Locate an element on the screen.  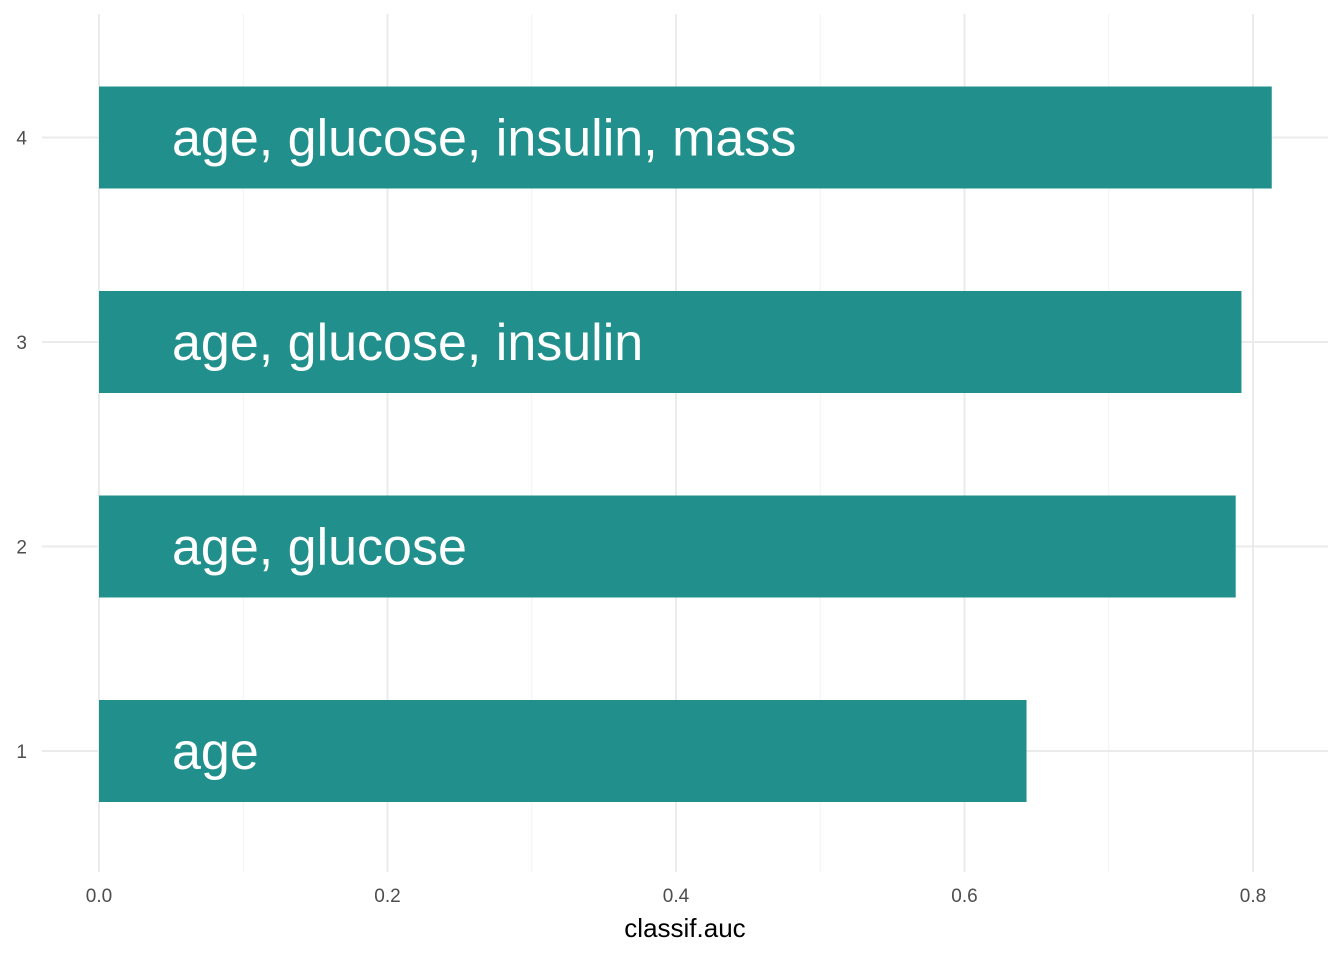
y-tick-label: 1 is located at coordinates (21, 752).